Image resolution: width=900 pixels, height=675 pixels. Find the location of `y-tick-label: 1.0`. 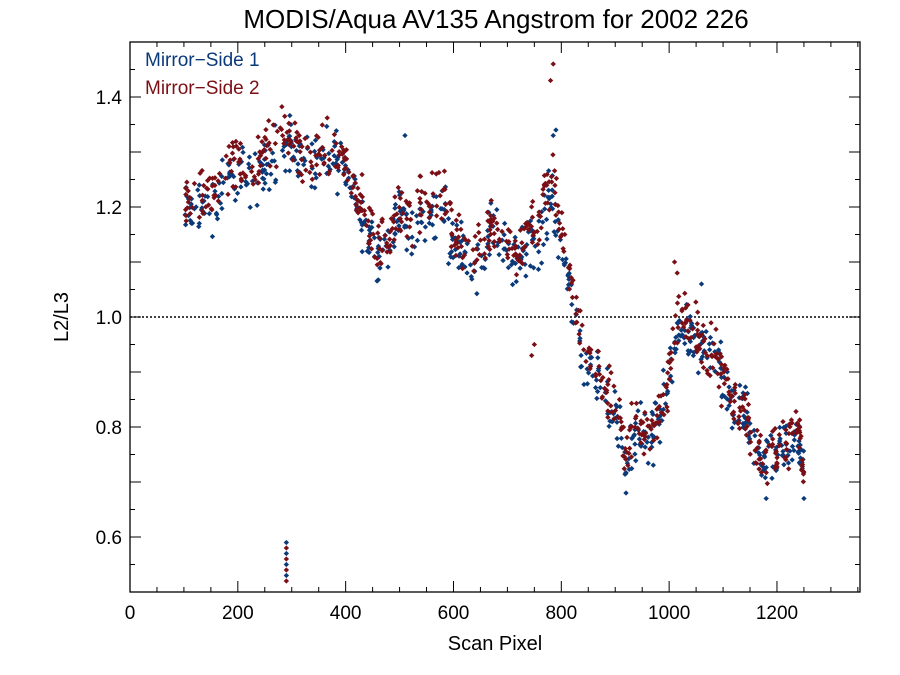

y-tick-label: 1.0 is located at coordinates (109, 318).